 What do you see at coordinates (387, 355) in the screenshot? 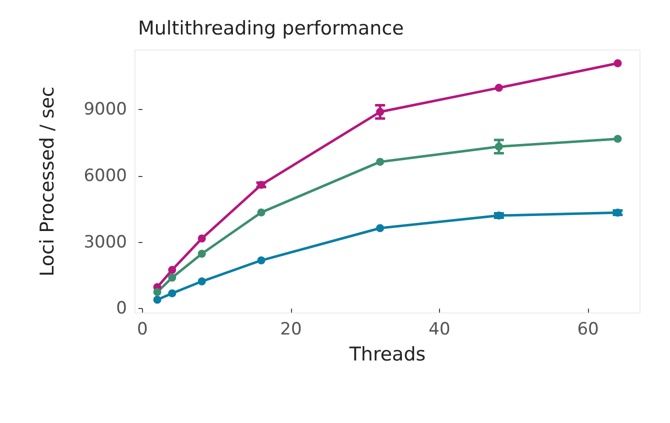
I see `x-axis-title: Threads` at bounding box center [387, 355].